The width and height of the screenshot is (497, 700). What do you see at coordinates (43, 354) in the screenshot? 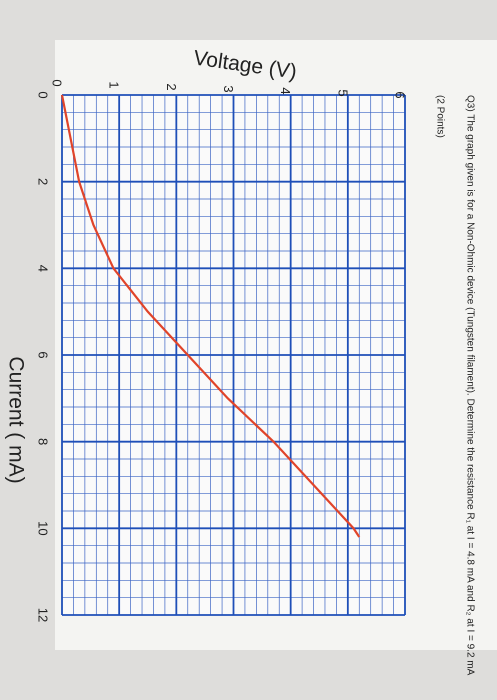
I see `x-tick-label: 6` at bounding box center [43, 354].